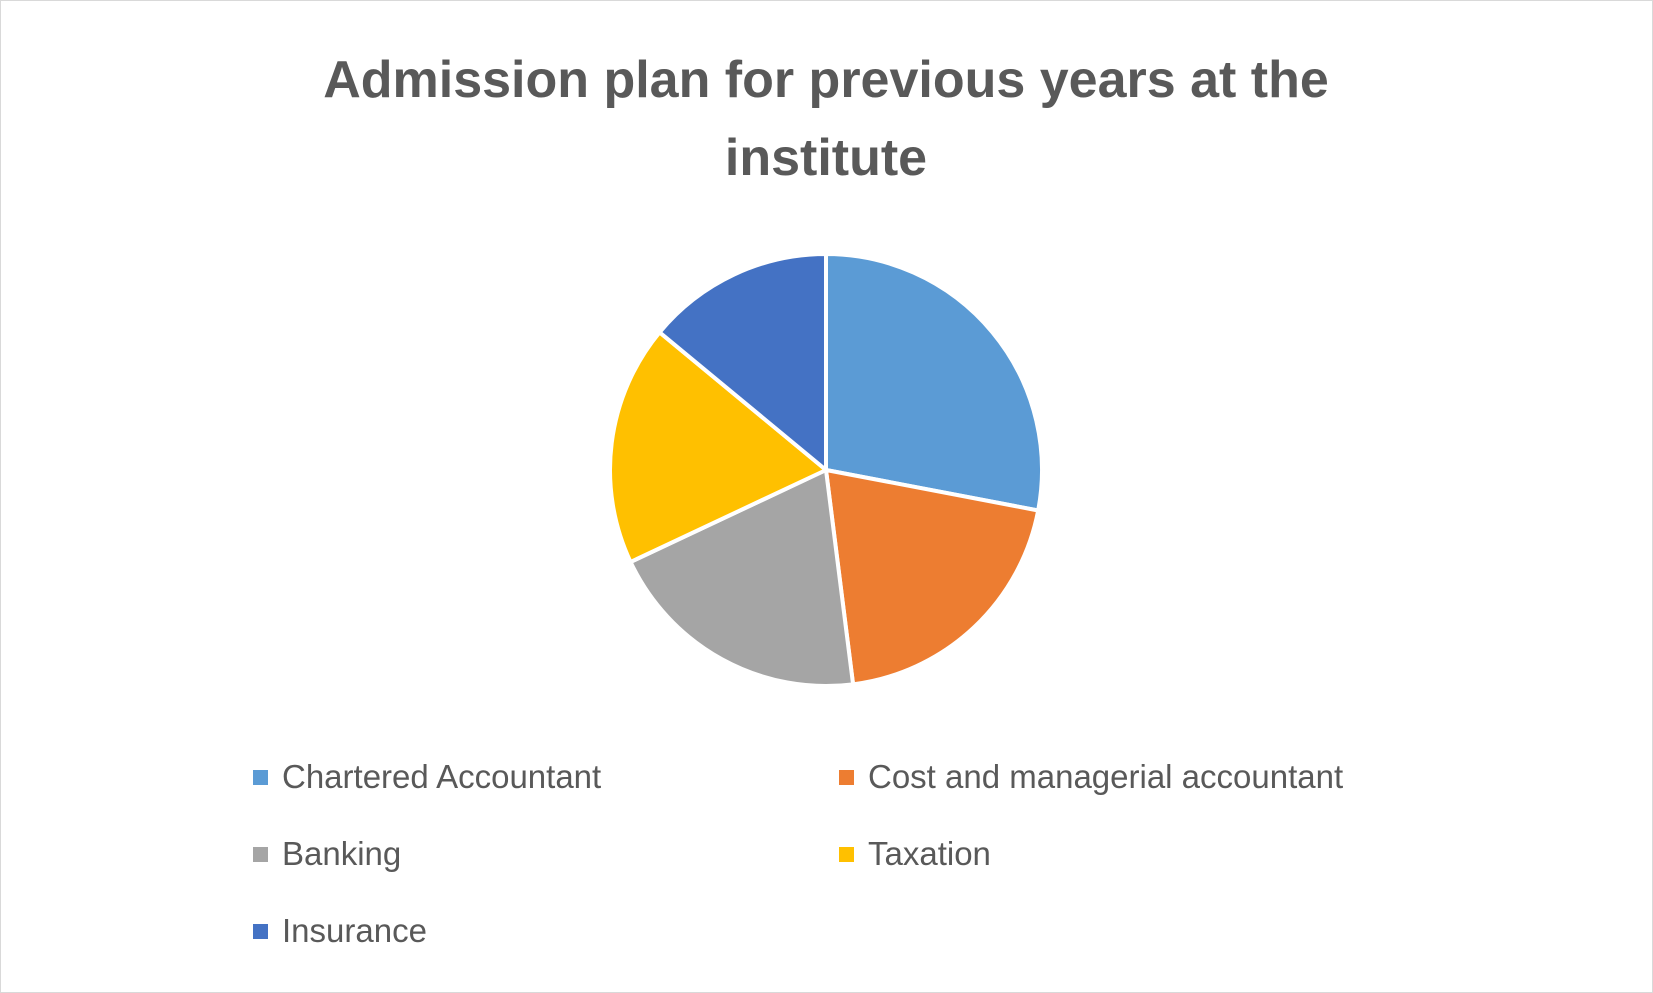 The image size is (1653, 993). I want to click on legend-label: Insurance, so click(354, 930).